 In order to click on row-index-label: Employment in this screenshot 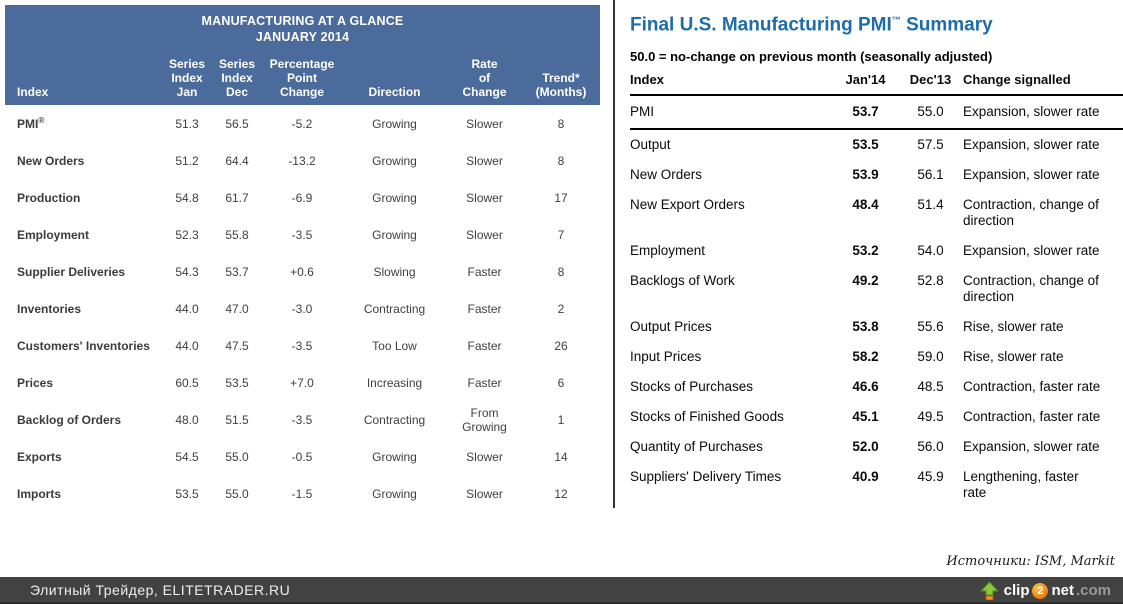, I will do `click(668, 251)`.